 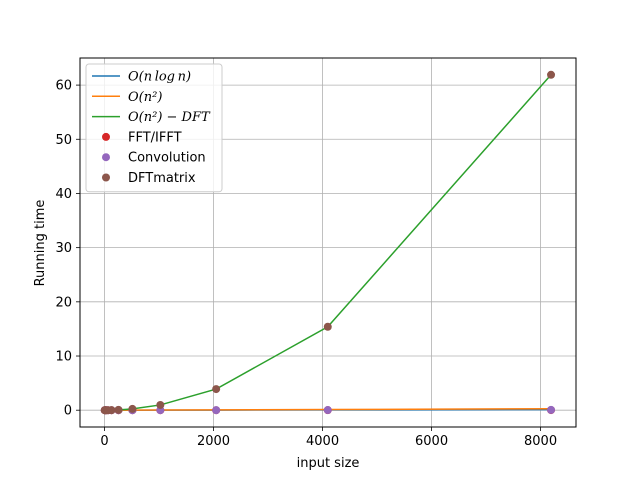 What do you see at coordinates (169, 117) in the screenshot?
I see `legend-label: O(n²) − DFT` at bounding box center [169, 117].